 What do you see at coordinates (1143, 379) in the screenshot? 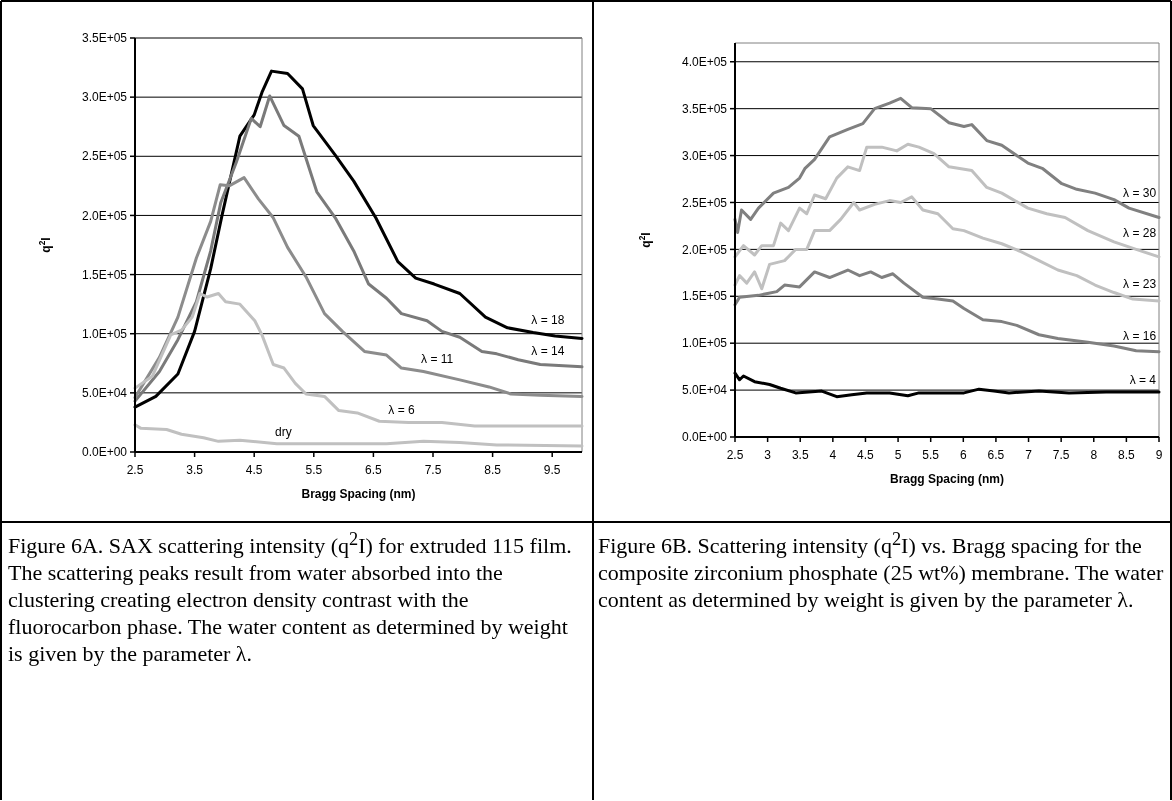
I see `series-label: λ = 4` at bounding box center [1143, 379].